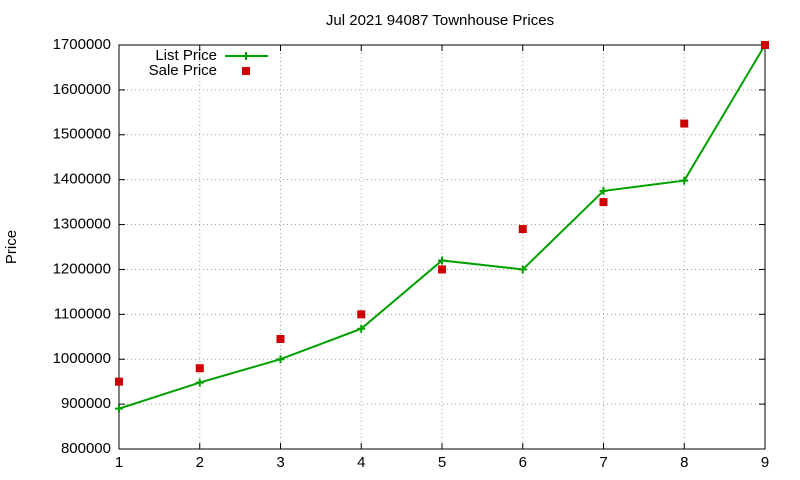 Image resolution: width=800 pixels, height=480 pixels. What do you see at coordinates (765, 462) in the screenshot?
I see `x-tick-label: 9` at bounding box center [765, 462].